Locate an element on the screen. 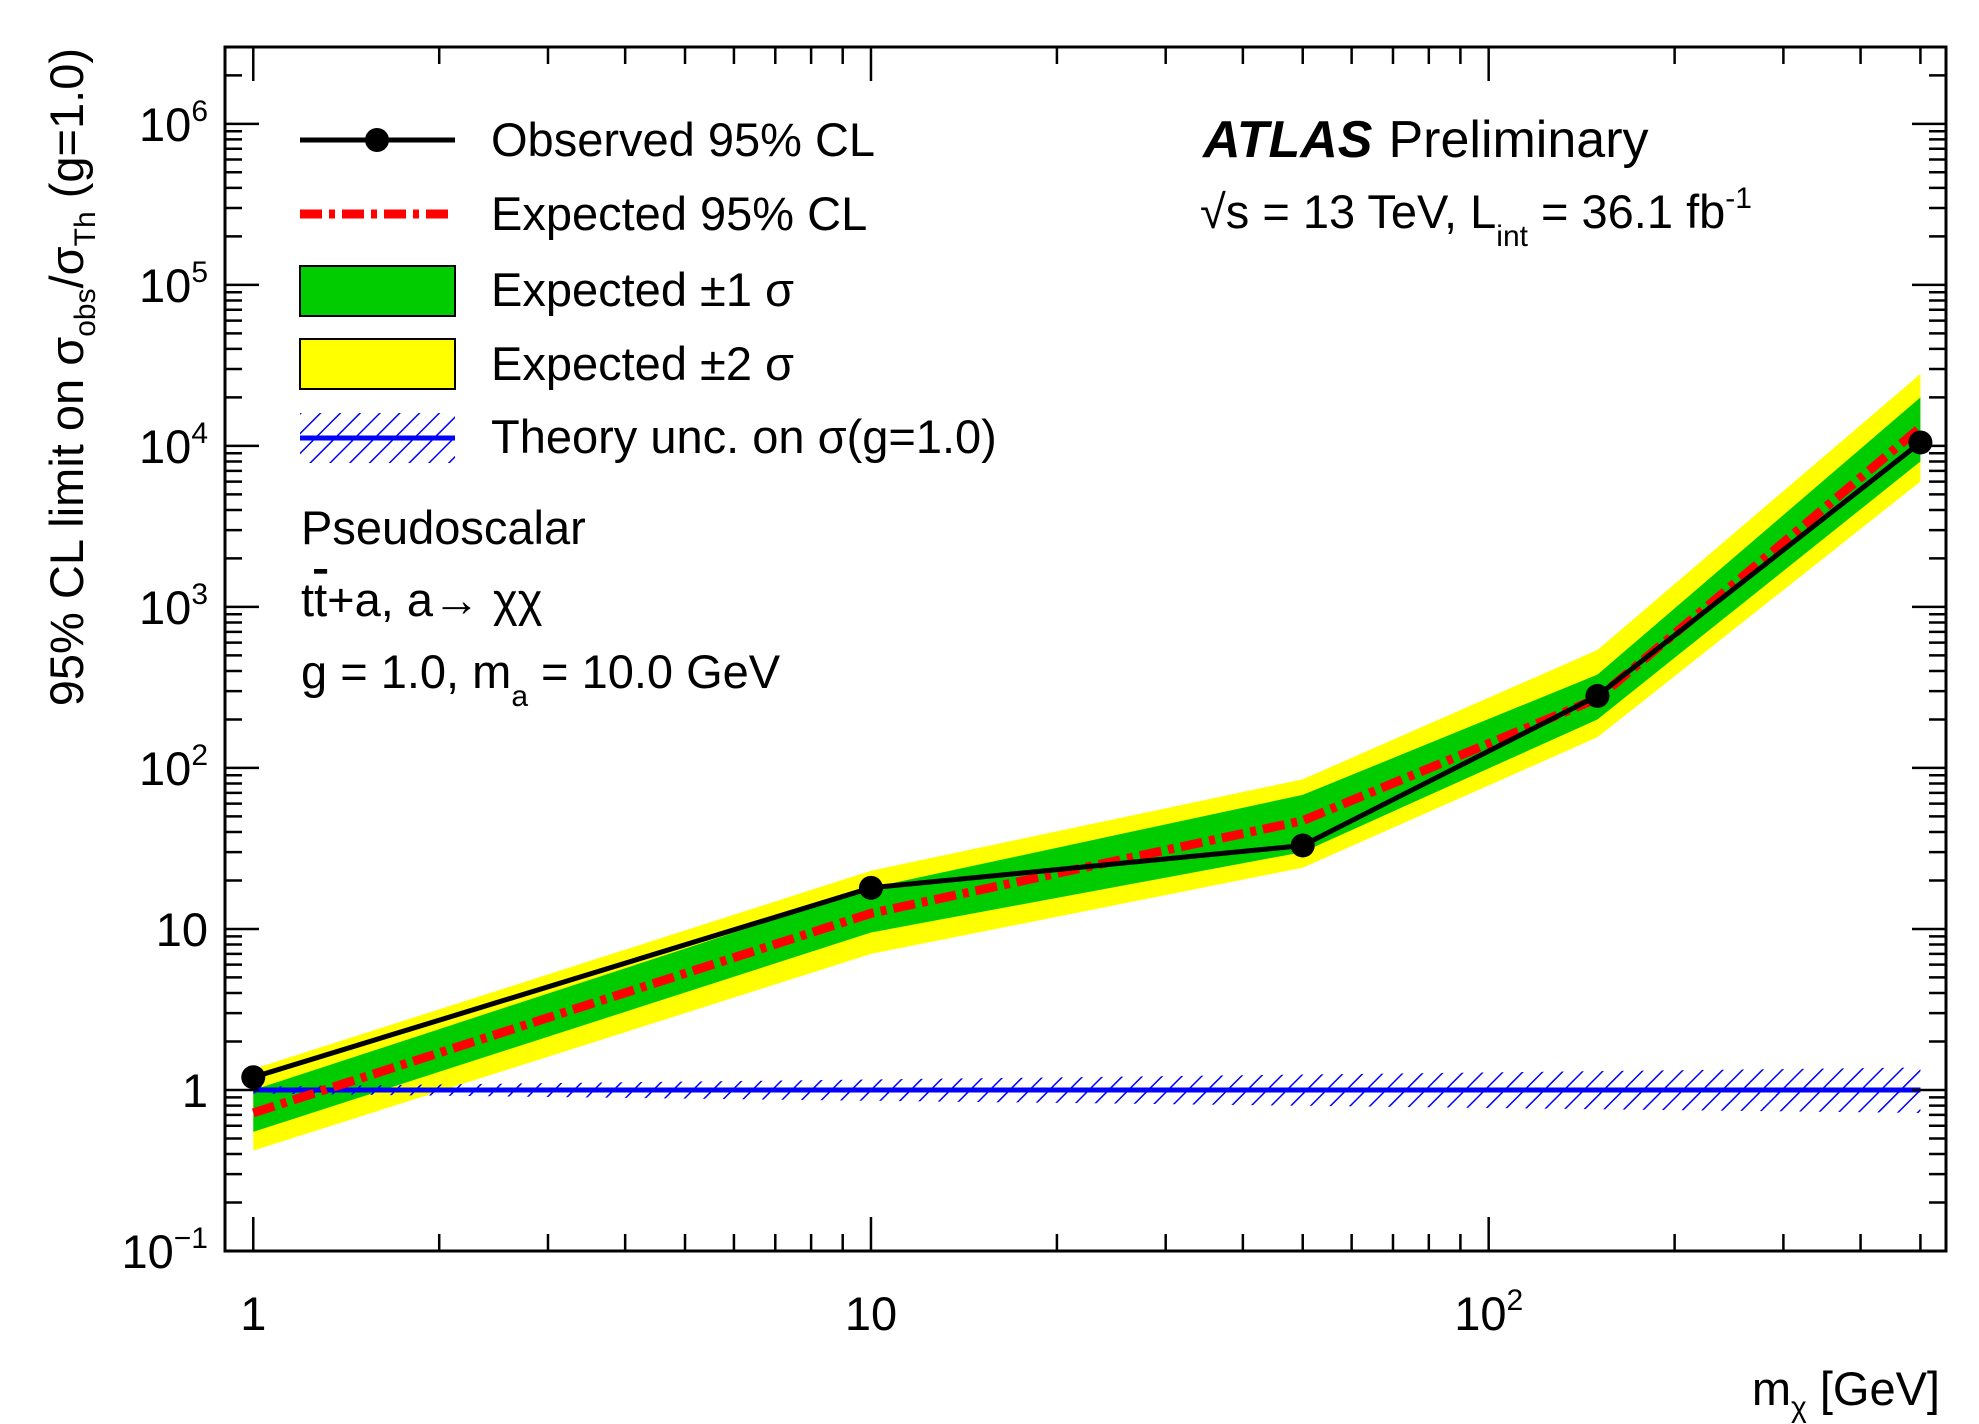  model-label: Pseudoscalar is located at coordinates (443, 527).